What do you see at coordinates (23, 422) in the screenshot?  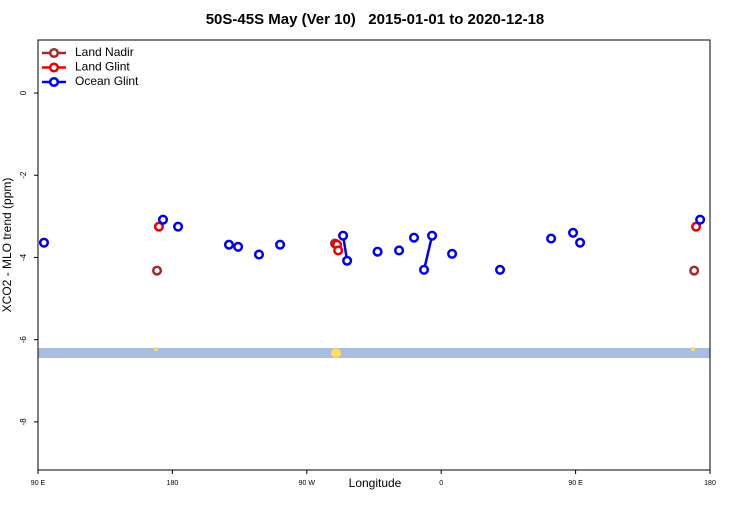 I see `y-tick-label: -8` at bounding box center [23, 422].